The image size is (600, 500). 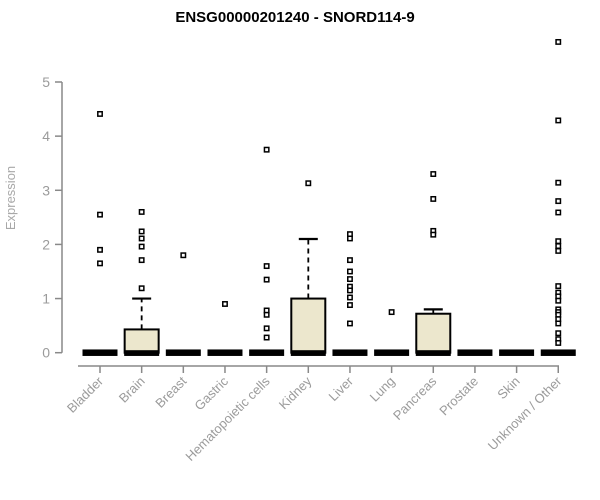 I want to click on boxplot-hematopoietic-cells, so click(x=267, y=251).